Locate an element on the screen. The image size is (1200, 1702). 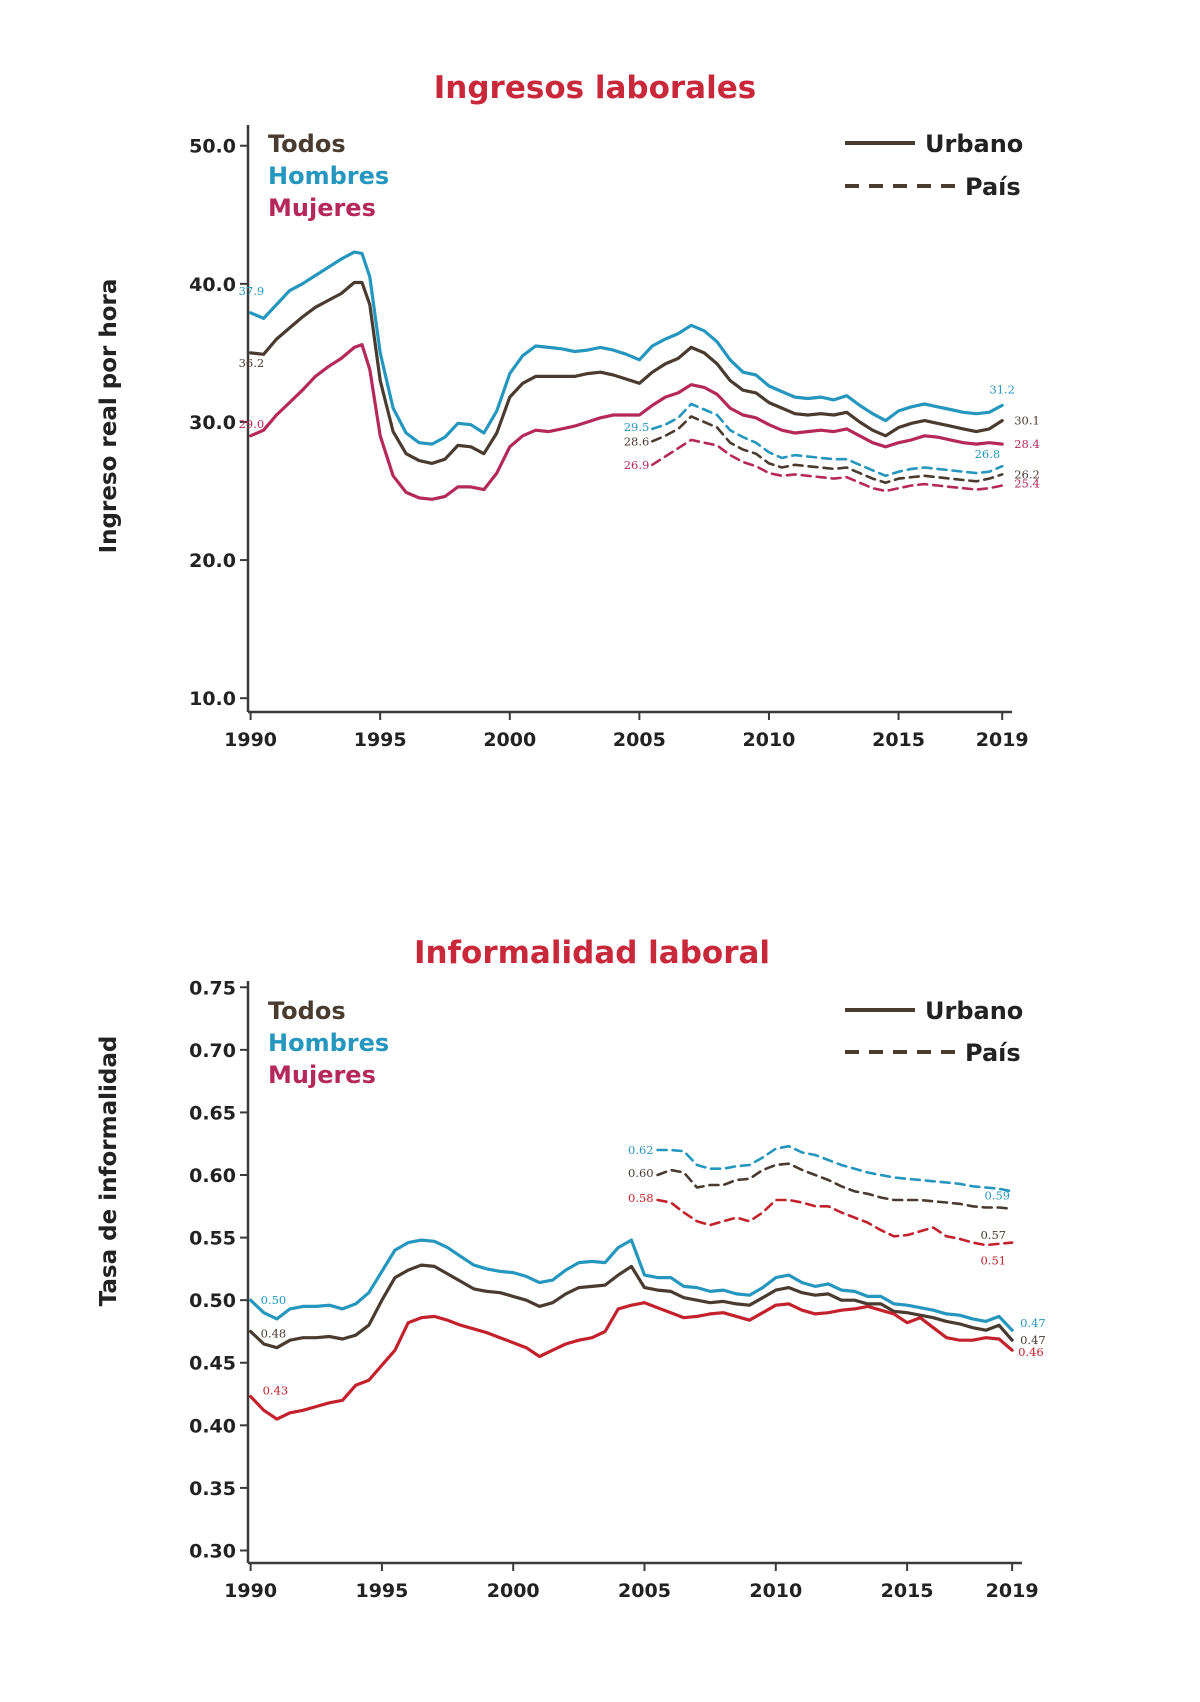
data-label: 0.50 is located at coordinates (274, 1300).